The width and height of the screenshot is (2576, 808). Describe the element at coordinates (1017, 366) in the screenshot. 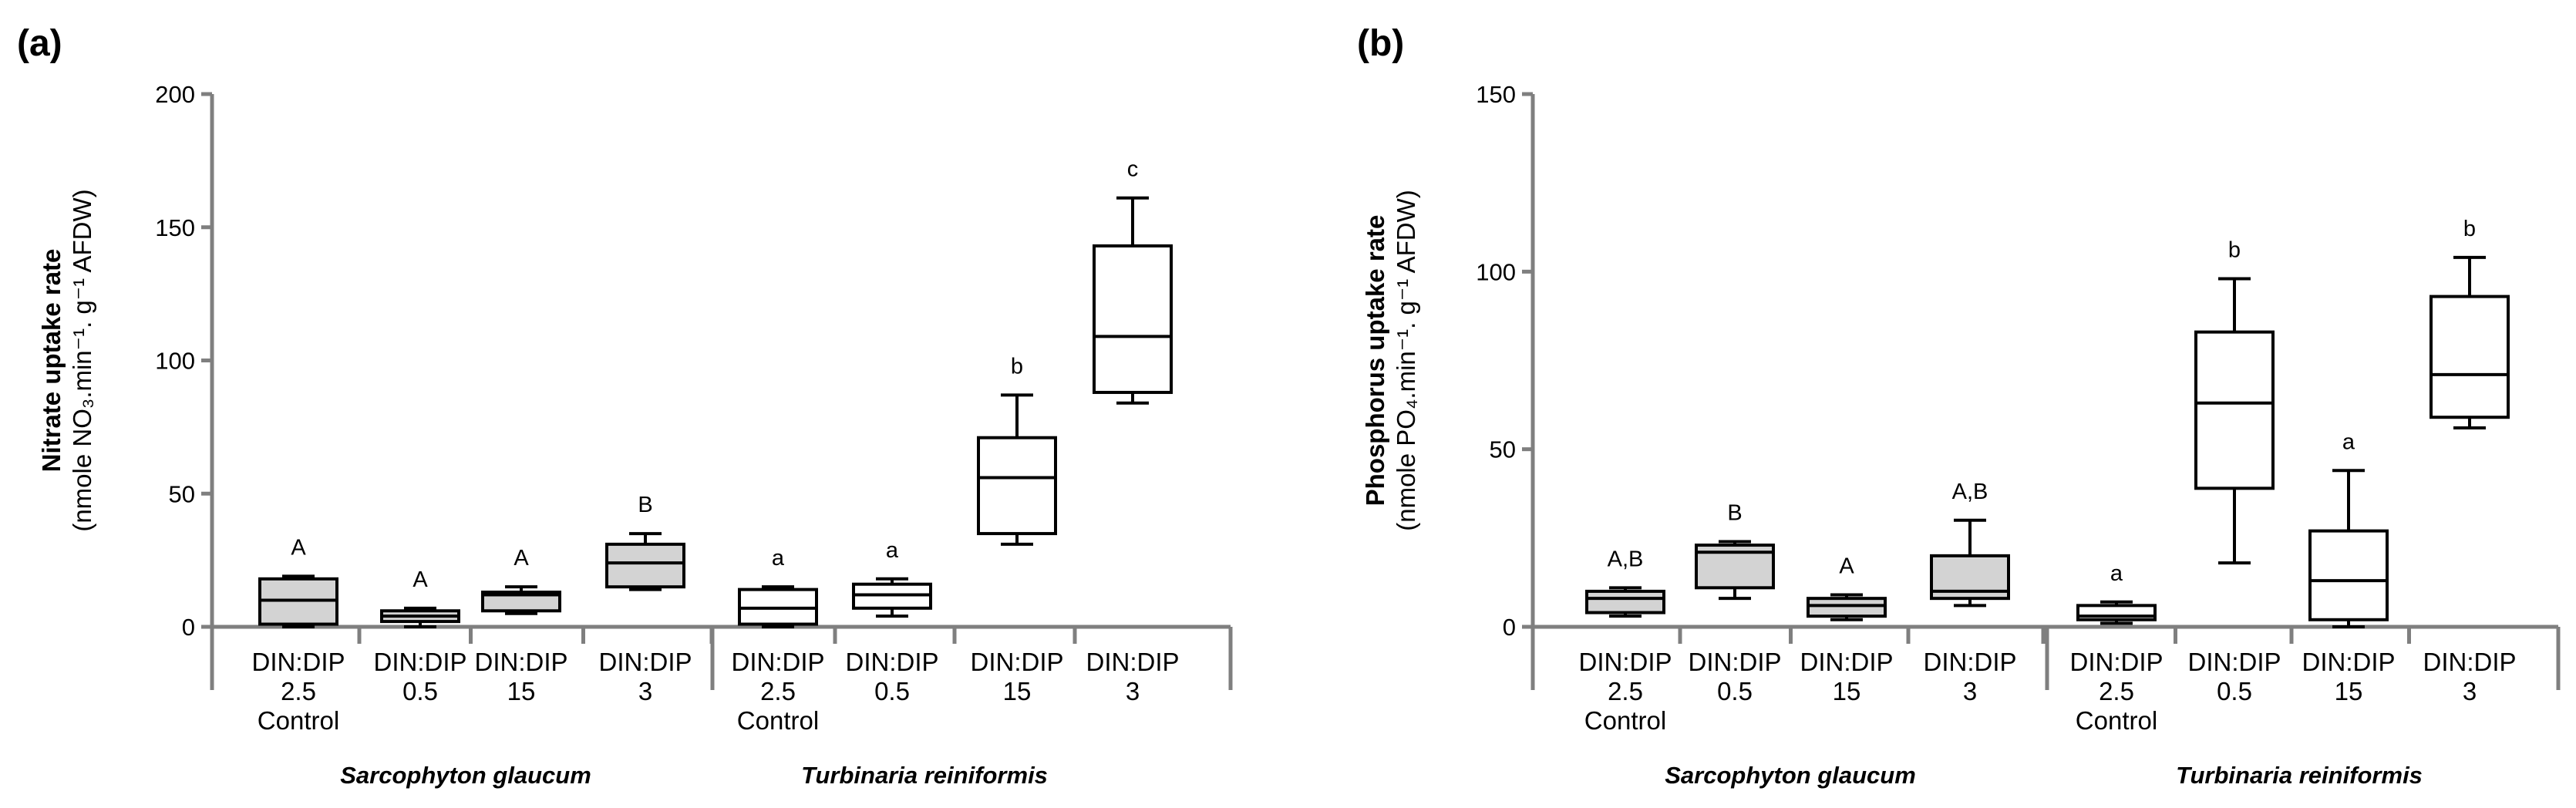

I see `panel-a-significance-label: b` at that location.